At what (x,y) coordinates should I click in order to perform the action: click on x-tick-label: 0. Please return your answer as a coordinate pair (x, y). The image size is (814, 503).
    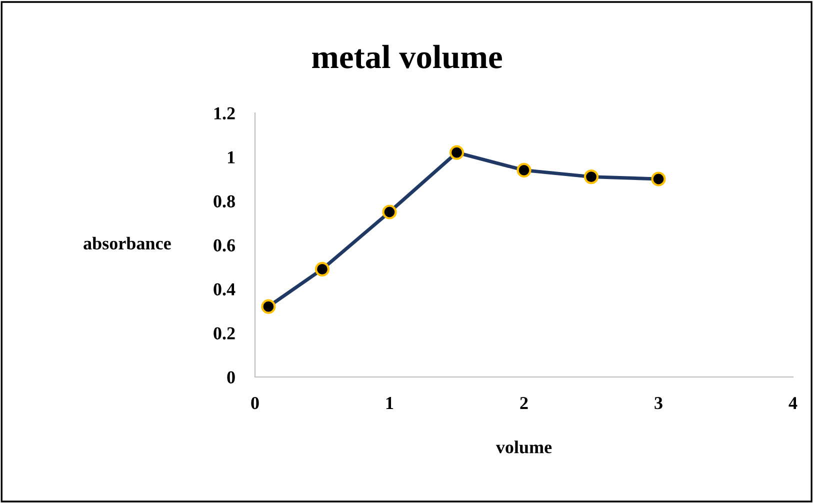
    Looking at the image, I should click on (255, 403).